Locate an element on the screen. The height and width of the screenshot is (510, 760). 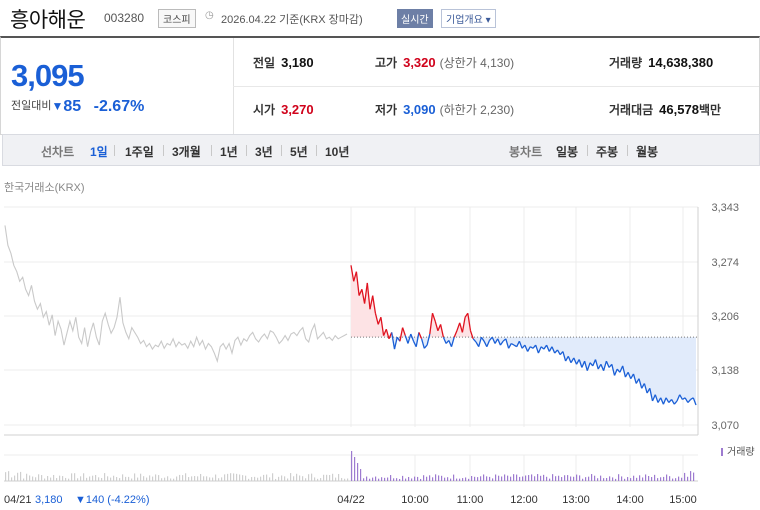
tab-1y: 1년 is located at coordinates (229, 152).